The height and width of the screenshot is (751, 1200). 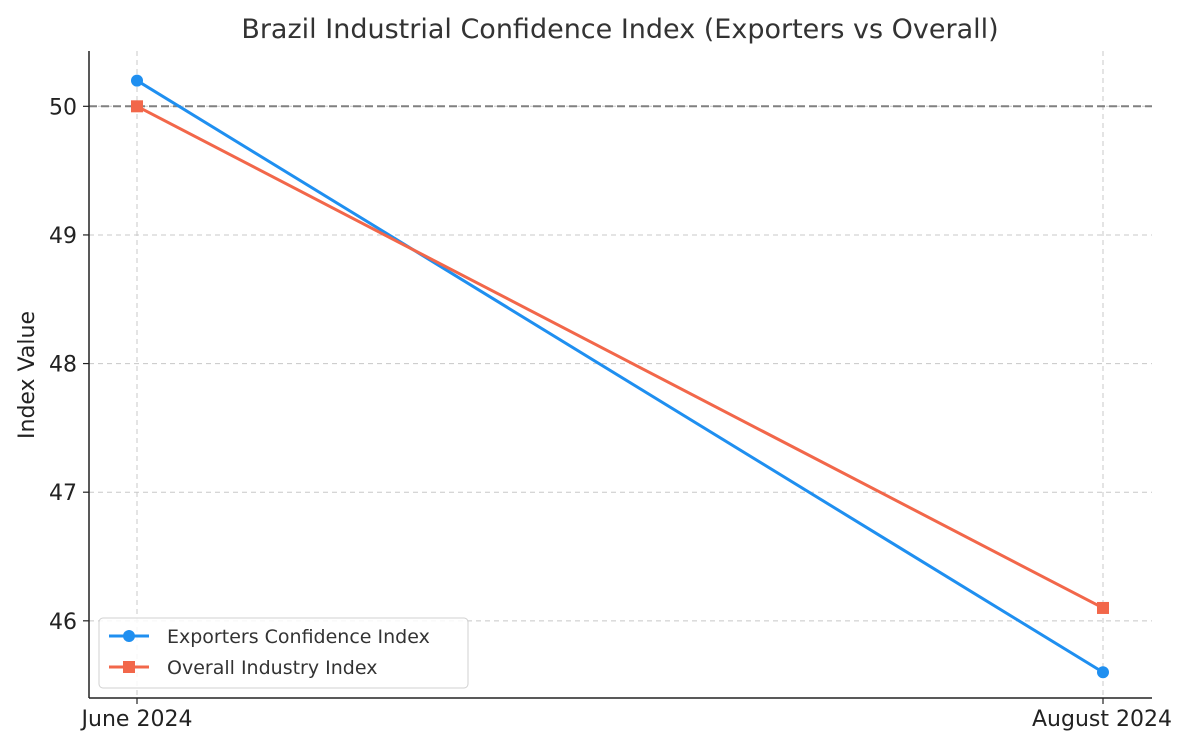 I want to click on y-tick-label: 49, so click(x=63, y=236).